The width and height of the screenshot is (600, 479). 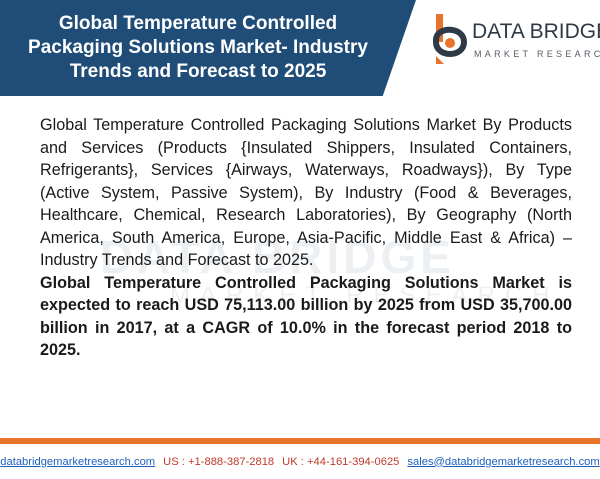 What do you see at coordinates (536, 31) in the screenshot?
I see `logo-name: DATA BRIDGE` at bounding box center [536, 31].